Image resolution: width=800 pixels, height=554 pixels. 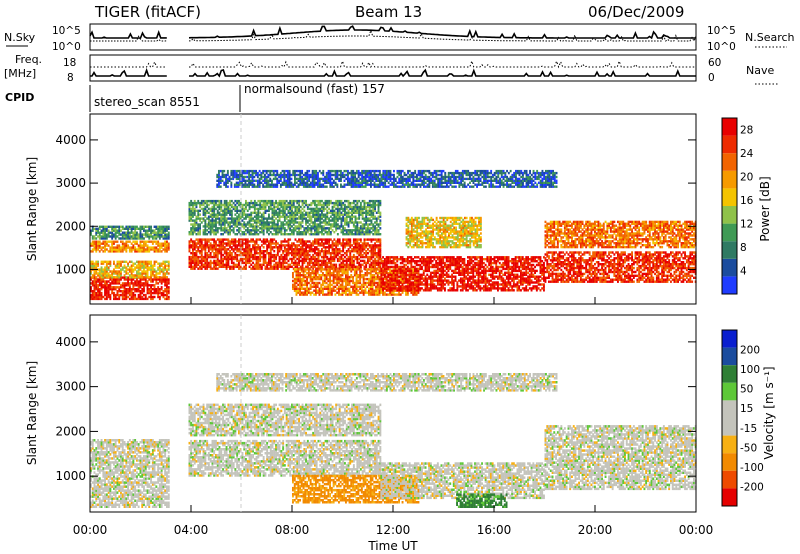 What do you see at coordinates (318, 243) in the screenshot?
I see `heat-cell-2053` at bounding box center [318, 243].